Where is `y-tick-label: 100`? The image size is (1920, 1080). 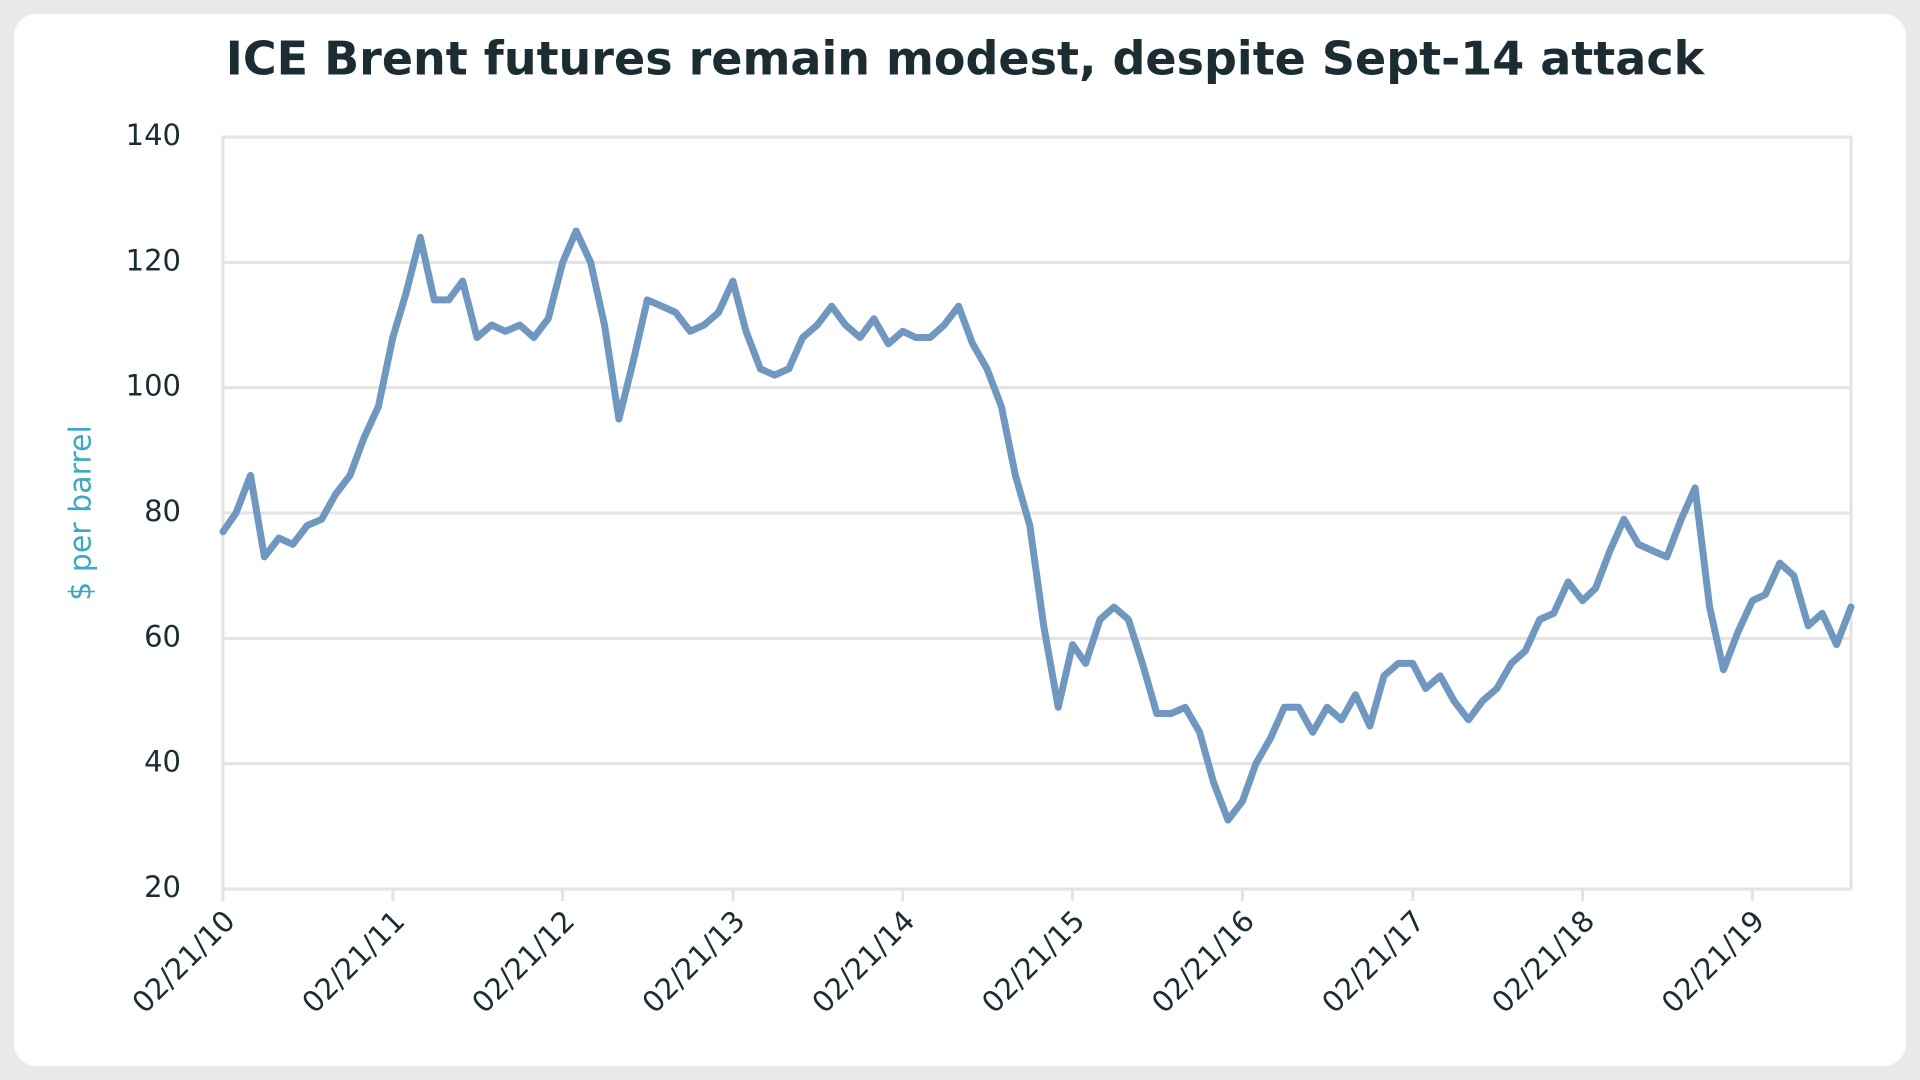
y-tick-label: 100 is located at coordinates (153, 386).